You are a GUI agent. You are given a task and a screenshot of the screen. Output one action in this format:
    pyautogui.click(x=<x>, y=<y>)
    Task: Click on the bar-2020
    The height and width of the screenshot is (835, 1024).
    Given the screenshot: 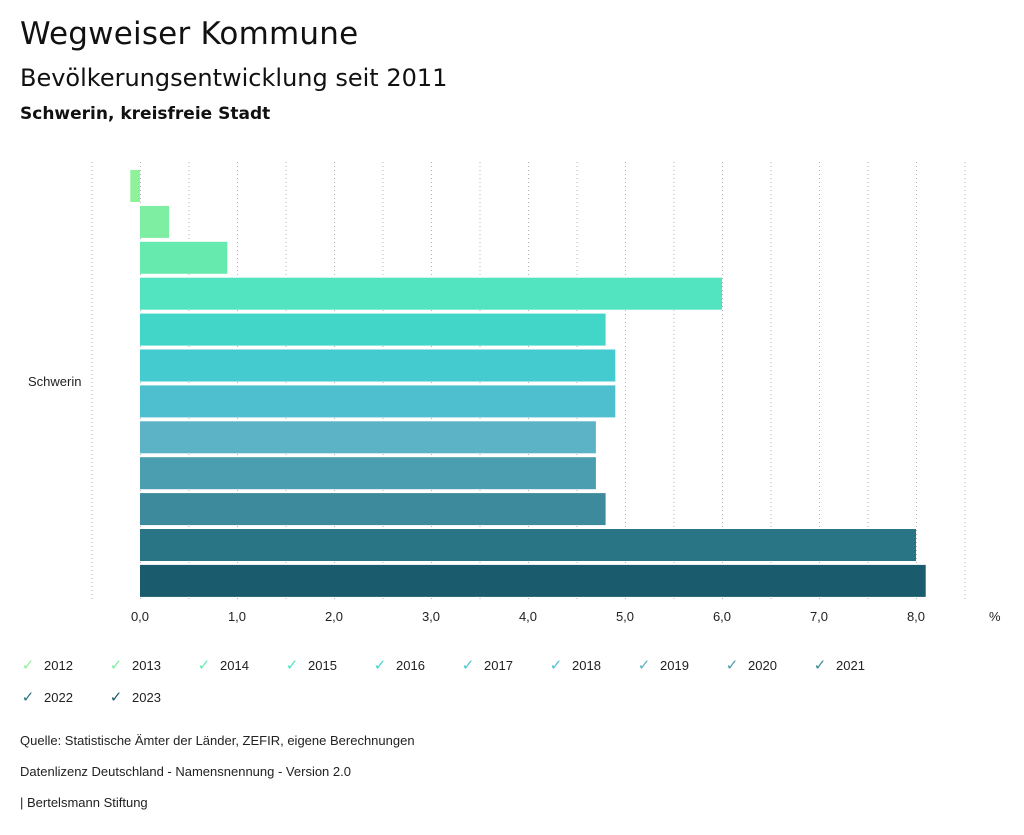 What is the action you would take?
    pyautogui.click(x=368, y=473)
    